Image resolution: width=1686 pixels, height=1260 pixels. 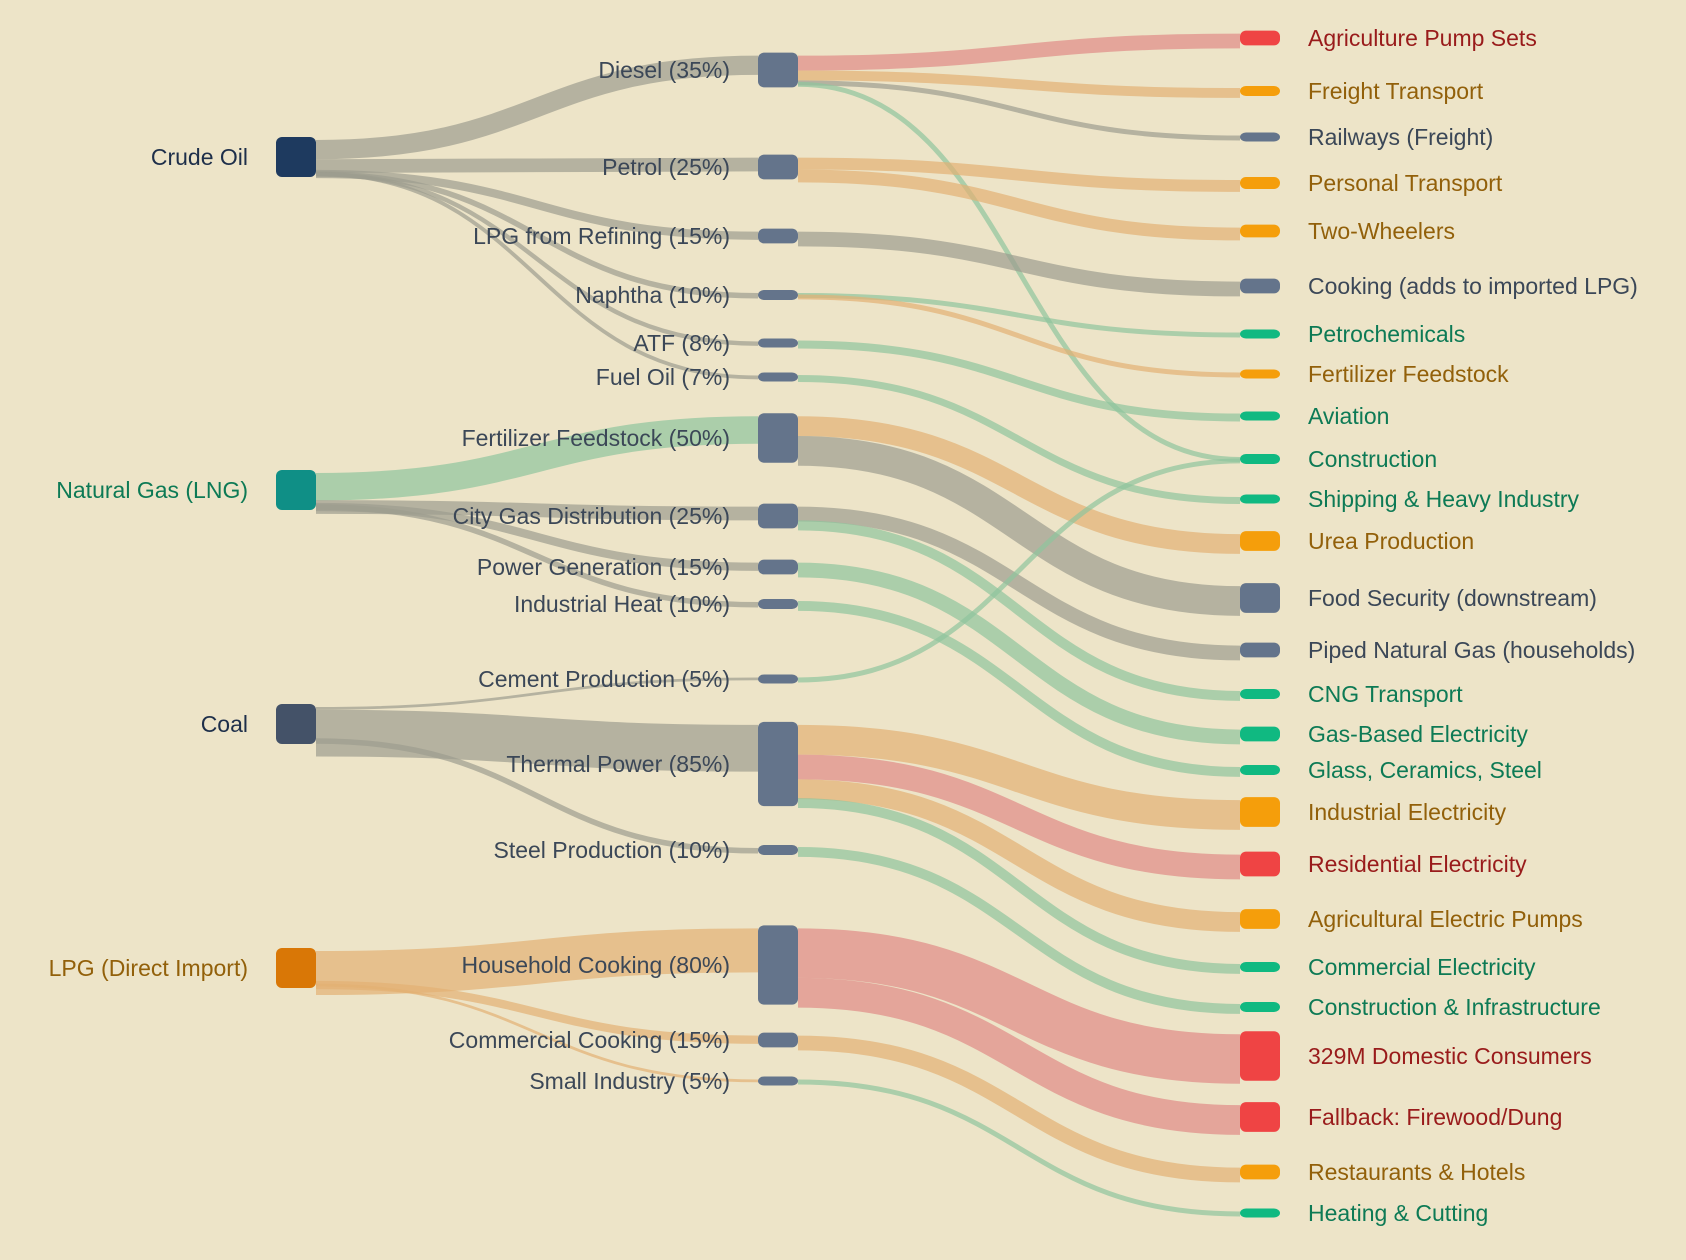 What do you see at coordinates (1260, 91) in the screenshot?
I see `node-freight` at bounding box center [1260, 91].